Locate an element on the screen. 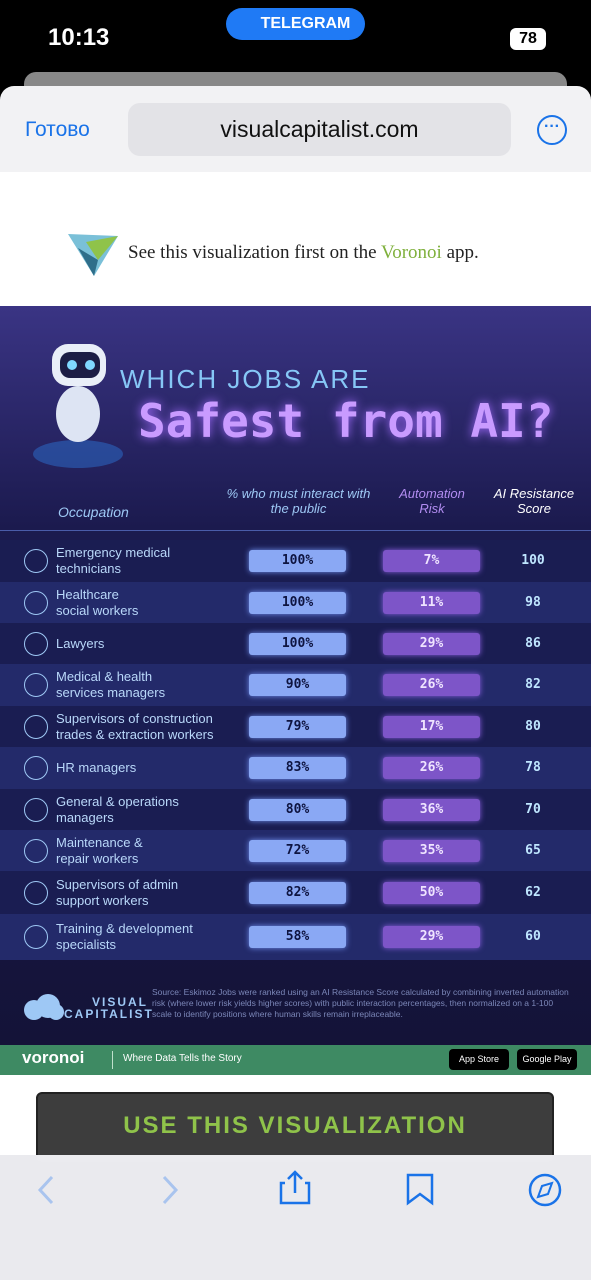 The image size is (591, 1280). public-cell: 82% is located at coordinates (297, 892).